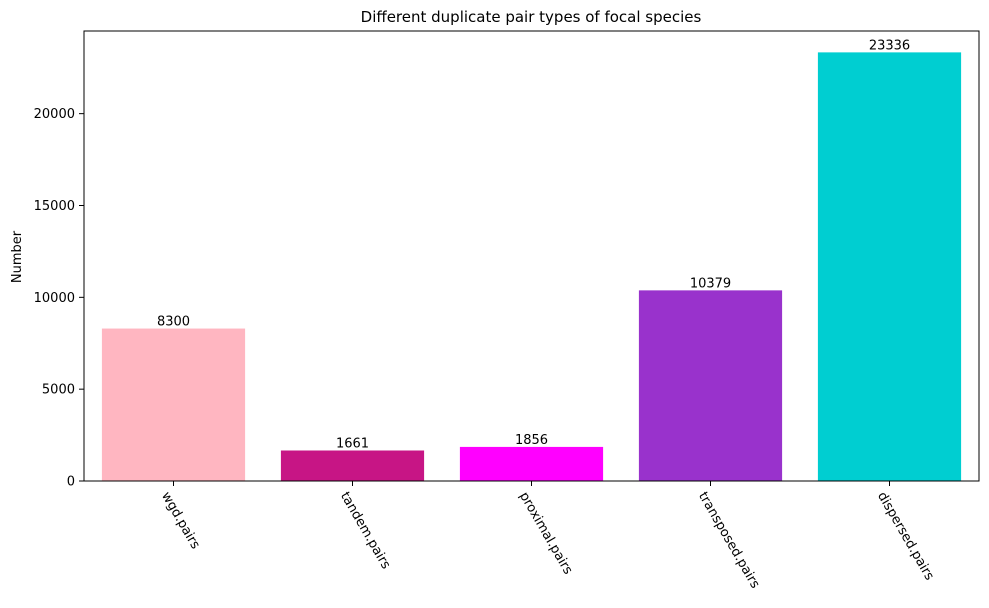 The height and width of the screenshot is (608, 989). I want to click on bar-proximal-pairs, so click(531, 463).